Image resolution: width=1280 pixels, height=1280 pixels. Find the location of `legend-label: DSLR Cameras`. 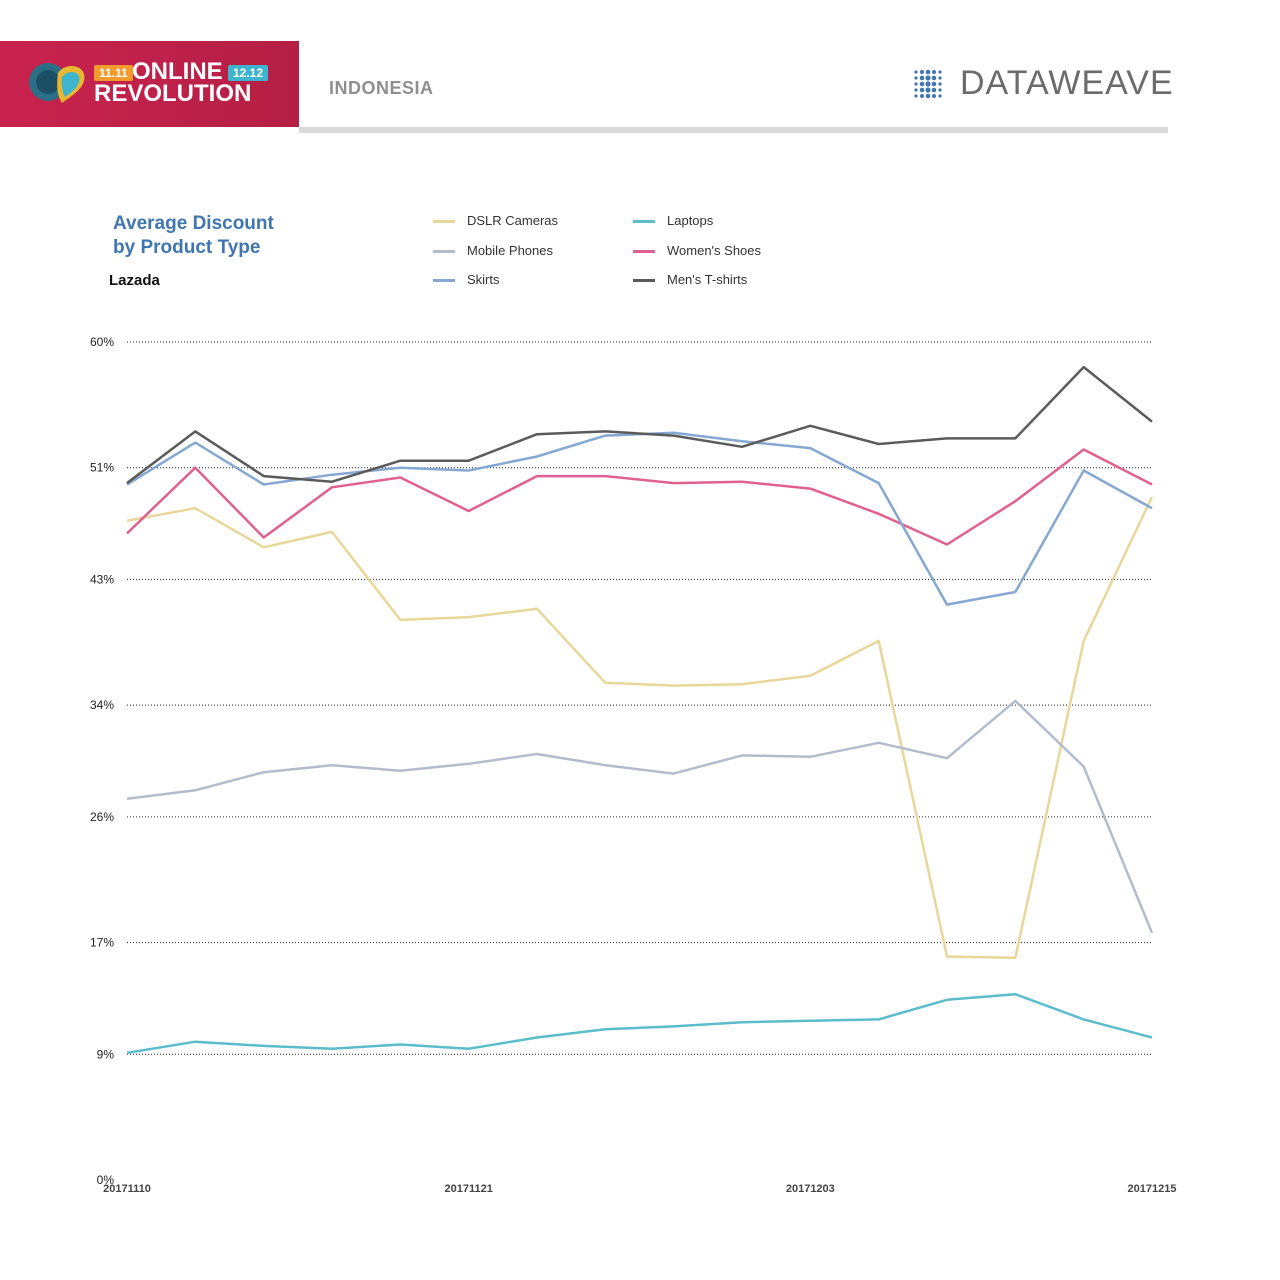

legend-label: DSLR Cameras is located at coordinates (513, 220).